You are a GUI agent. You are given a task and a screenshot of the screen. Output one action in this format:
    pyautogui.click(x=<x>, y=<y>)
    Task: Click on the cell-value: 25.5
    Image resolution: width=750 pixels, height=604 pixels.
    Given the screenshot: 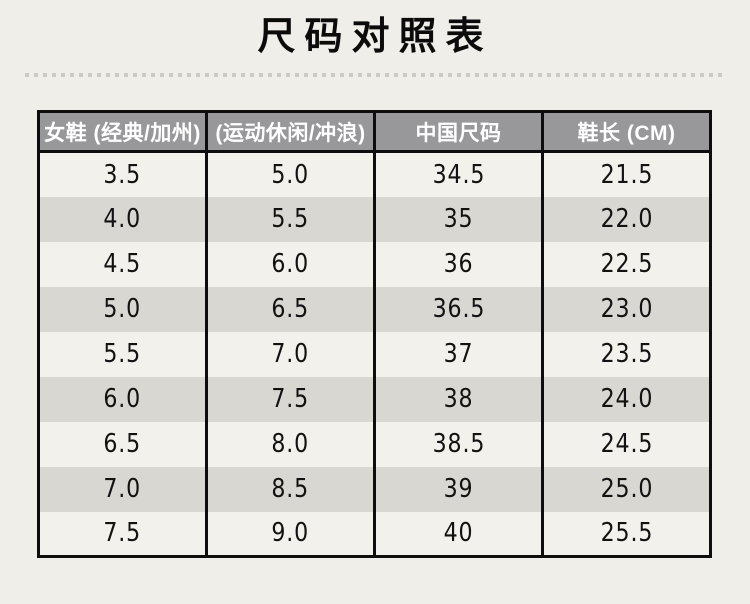 What is the action you would take?
    pyautogui.click(x=626, y=533)
    